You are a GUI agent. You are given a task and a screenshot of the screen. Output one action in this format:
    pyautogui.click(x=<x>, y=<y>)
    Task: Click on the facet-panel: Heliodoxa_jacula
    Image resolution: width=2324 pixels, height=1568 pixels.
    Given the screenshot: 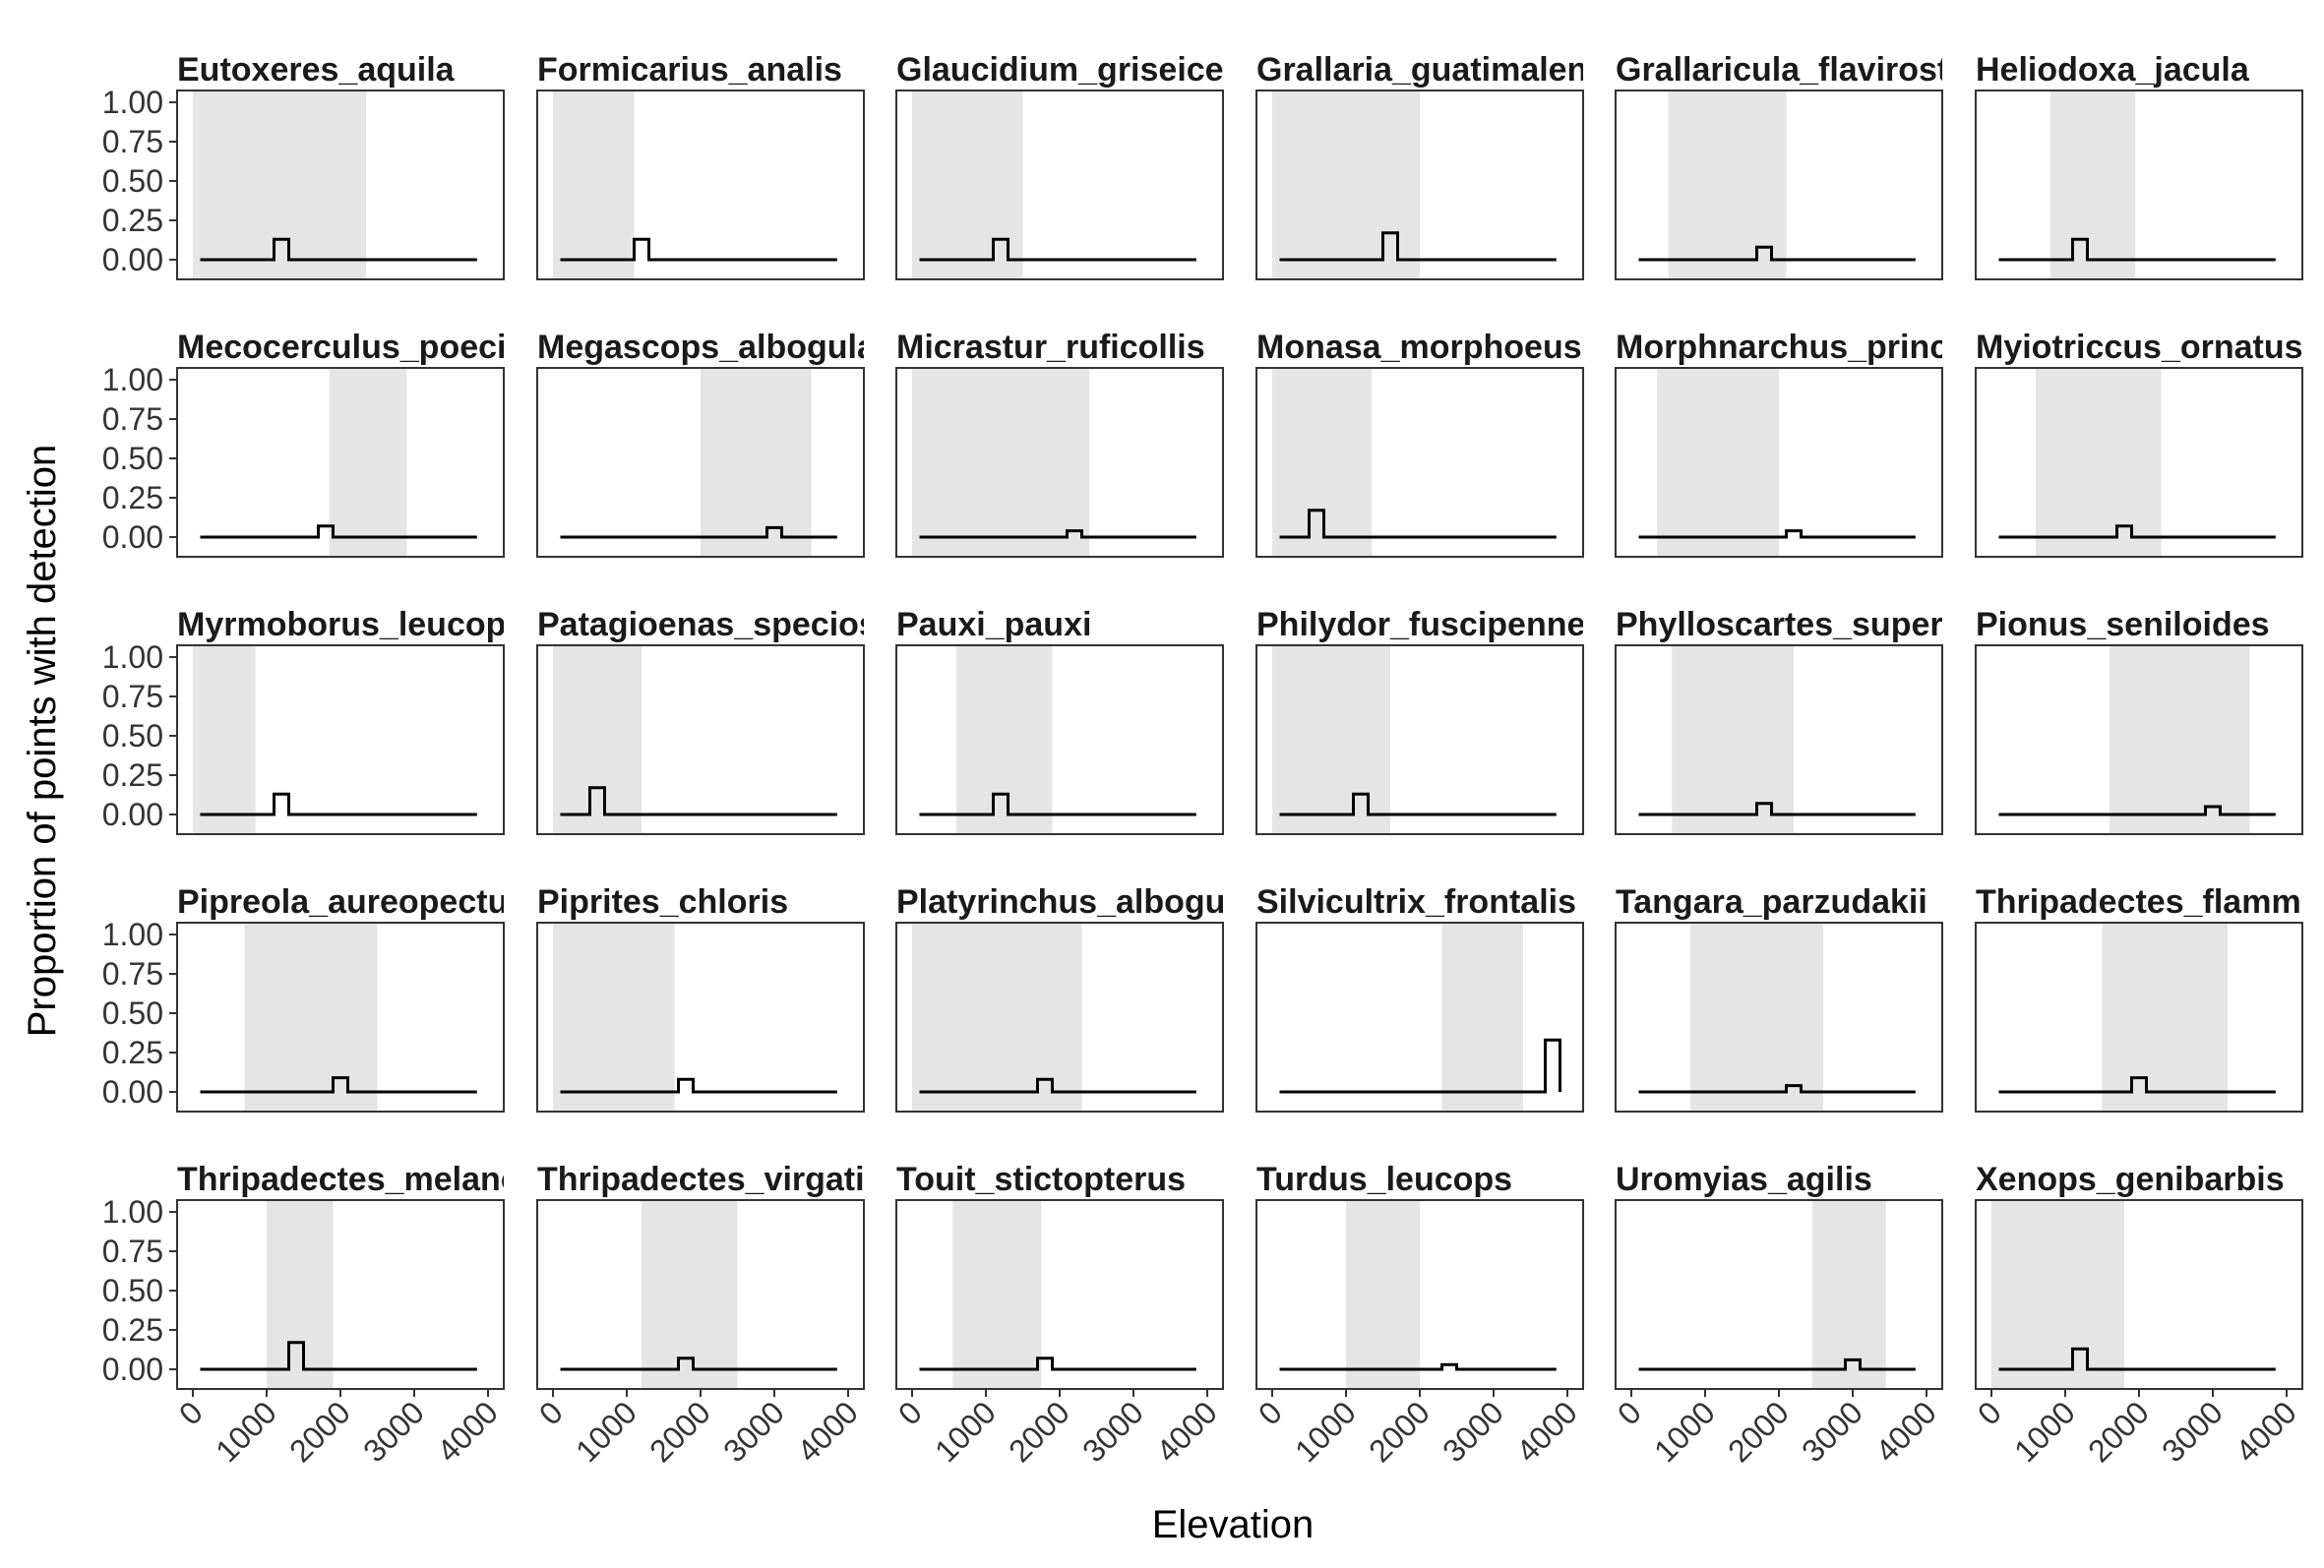 What is the action you would take?
    pyautogui.click(x=2139, y=165)
    